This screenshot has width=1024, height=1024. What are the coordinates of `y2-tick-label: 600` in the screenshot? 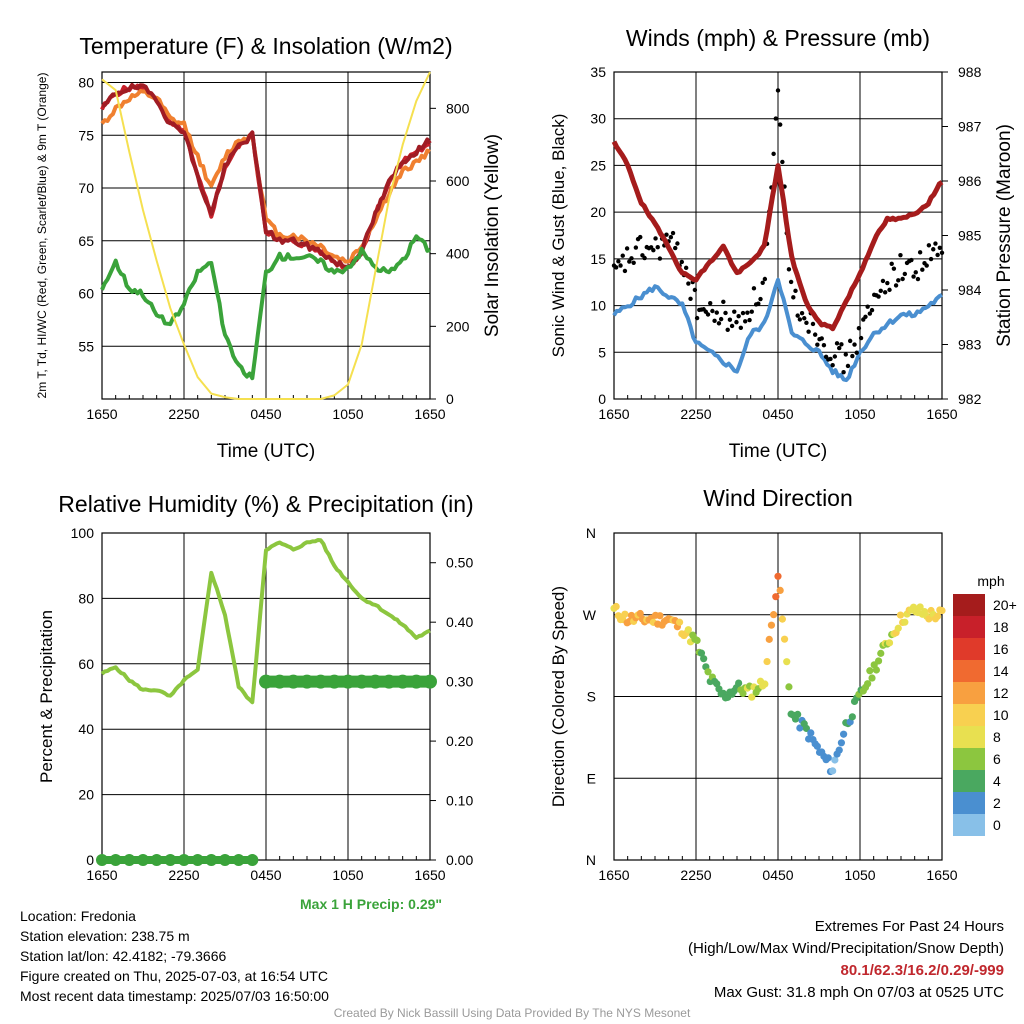 It's located at (458, 181).